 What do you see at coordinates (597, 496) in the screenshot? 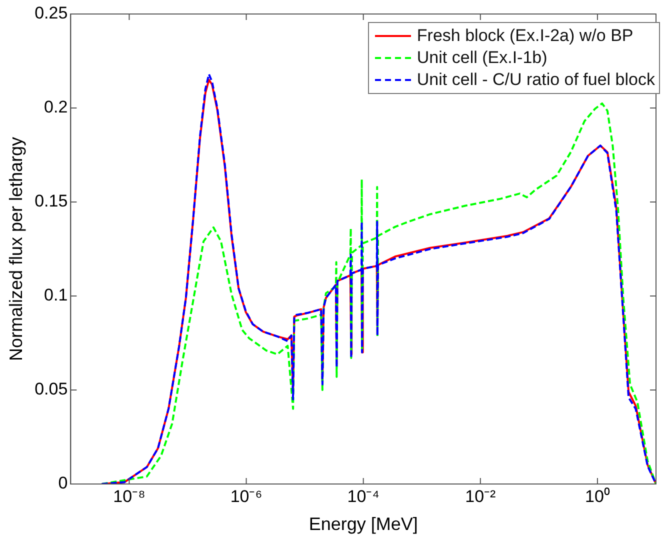
I see `x-tick-label: 10⁰` at bounding box center [597, 496].